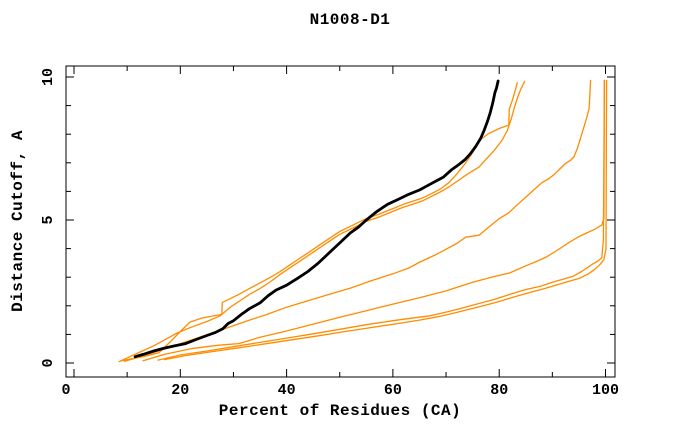 The width and height of the screenshot is (680, 440). Describe the element at coordinates (180, 390) in the screenshot. I see `x-tick-label: 20` at that location.